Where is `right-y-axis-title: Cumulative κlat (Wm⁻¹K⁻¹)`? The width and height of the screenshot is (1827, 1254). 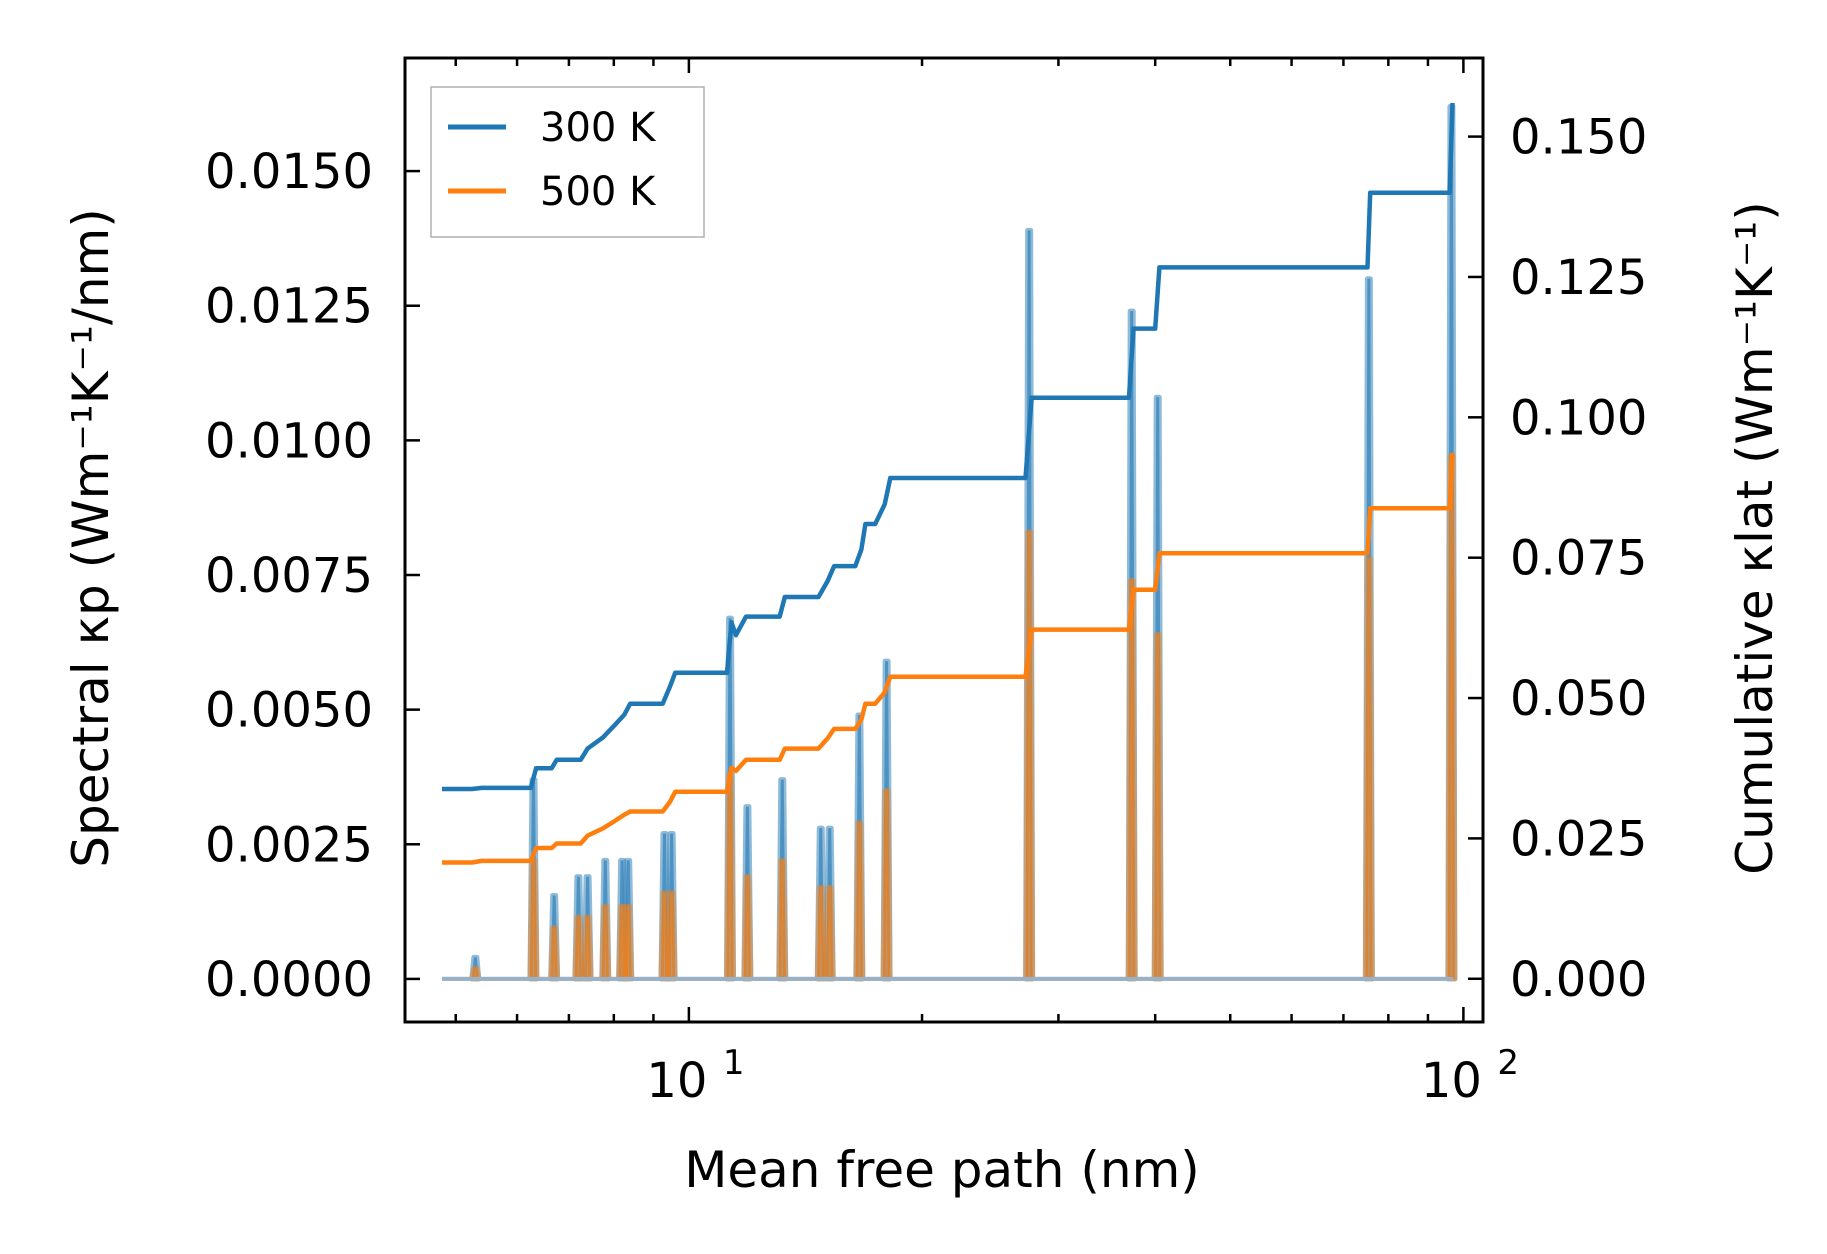 right-y-axis-title: Cumulative κlat (Wm⁻¹K⁻¹) is located at coordinates (1755, 538).